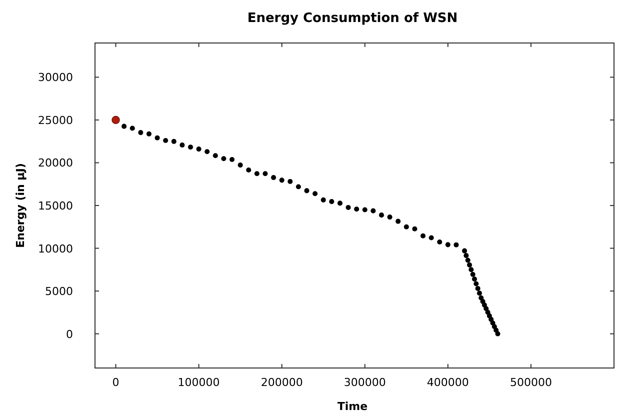  I want to click on y-tick-label: 0, so click(69, 334).